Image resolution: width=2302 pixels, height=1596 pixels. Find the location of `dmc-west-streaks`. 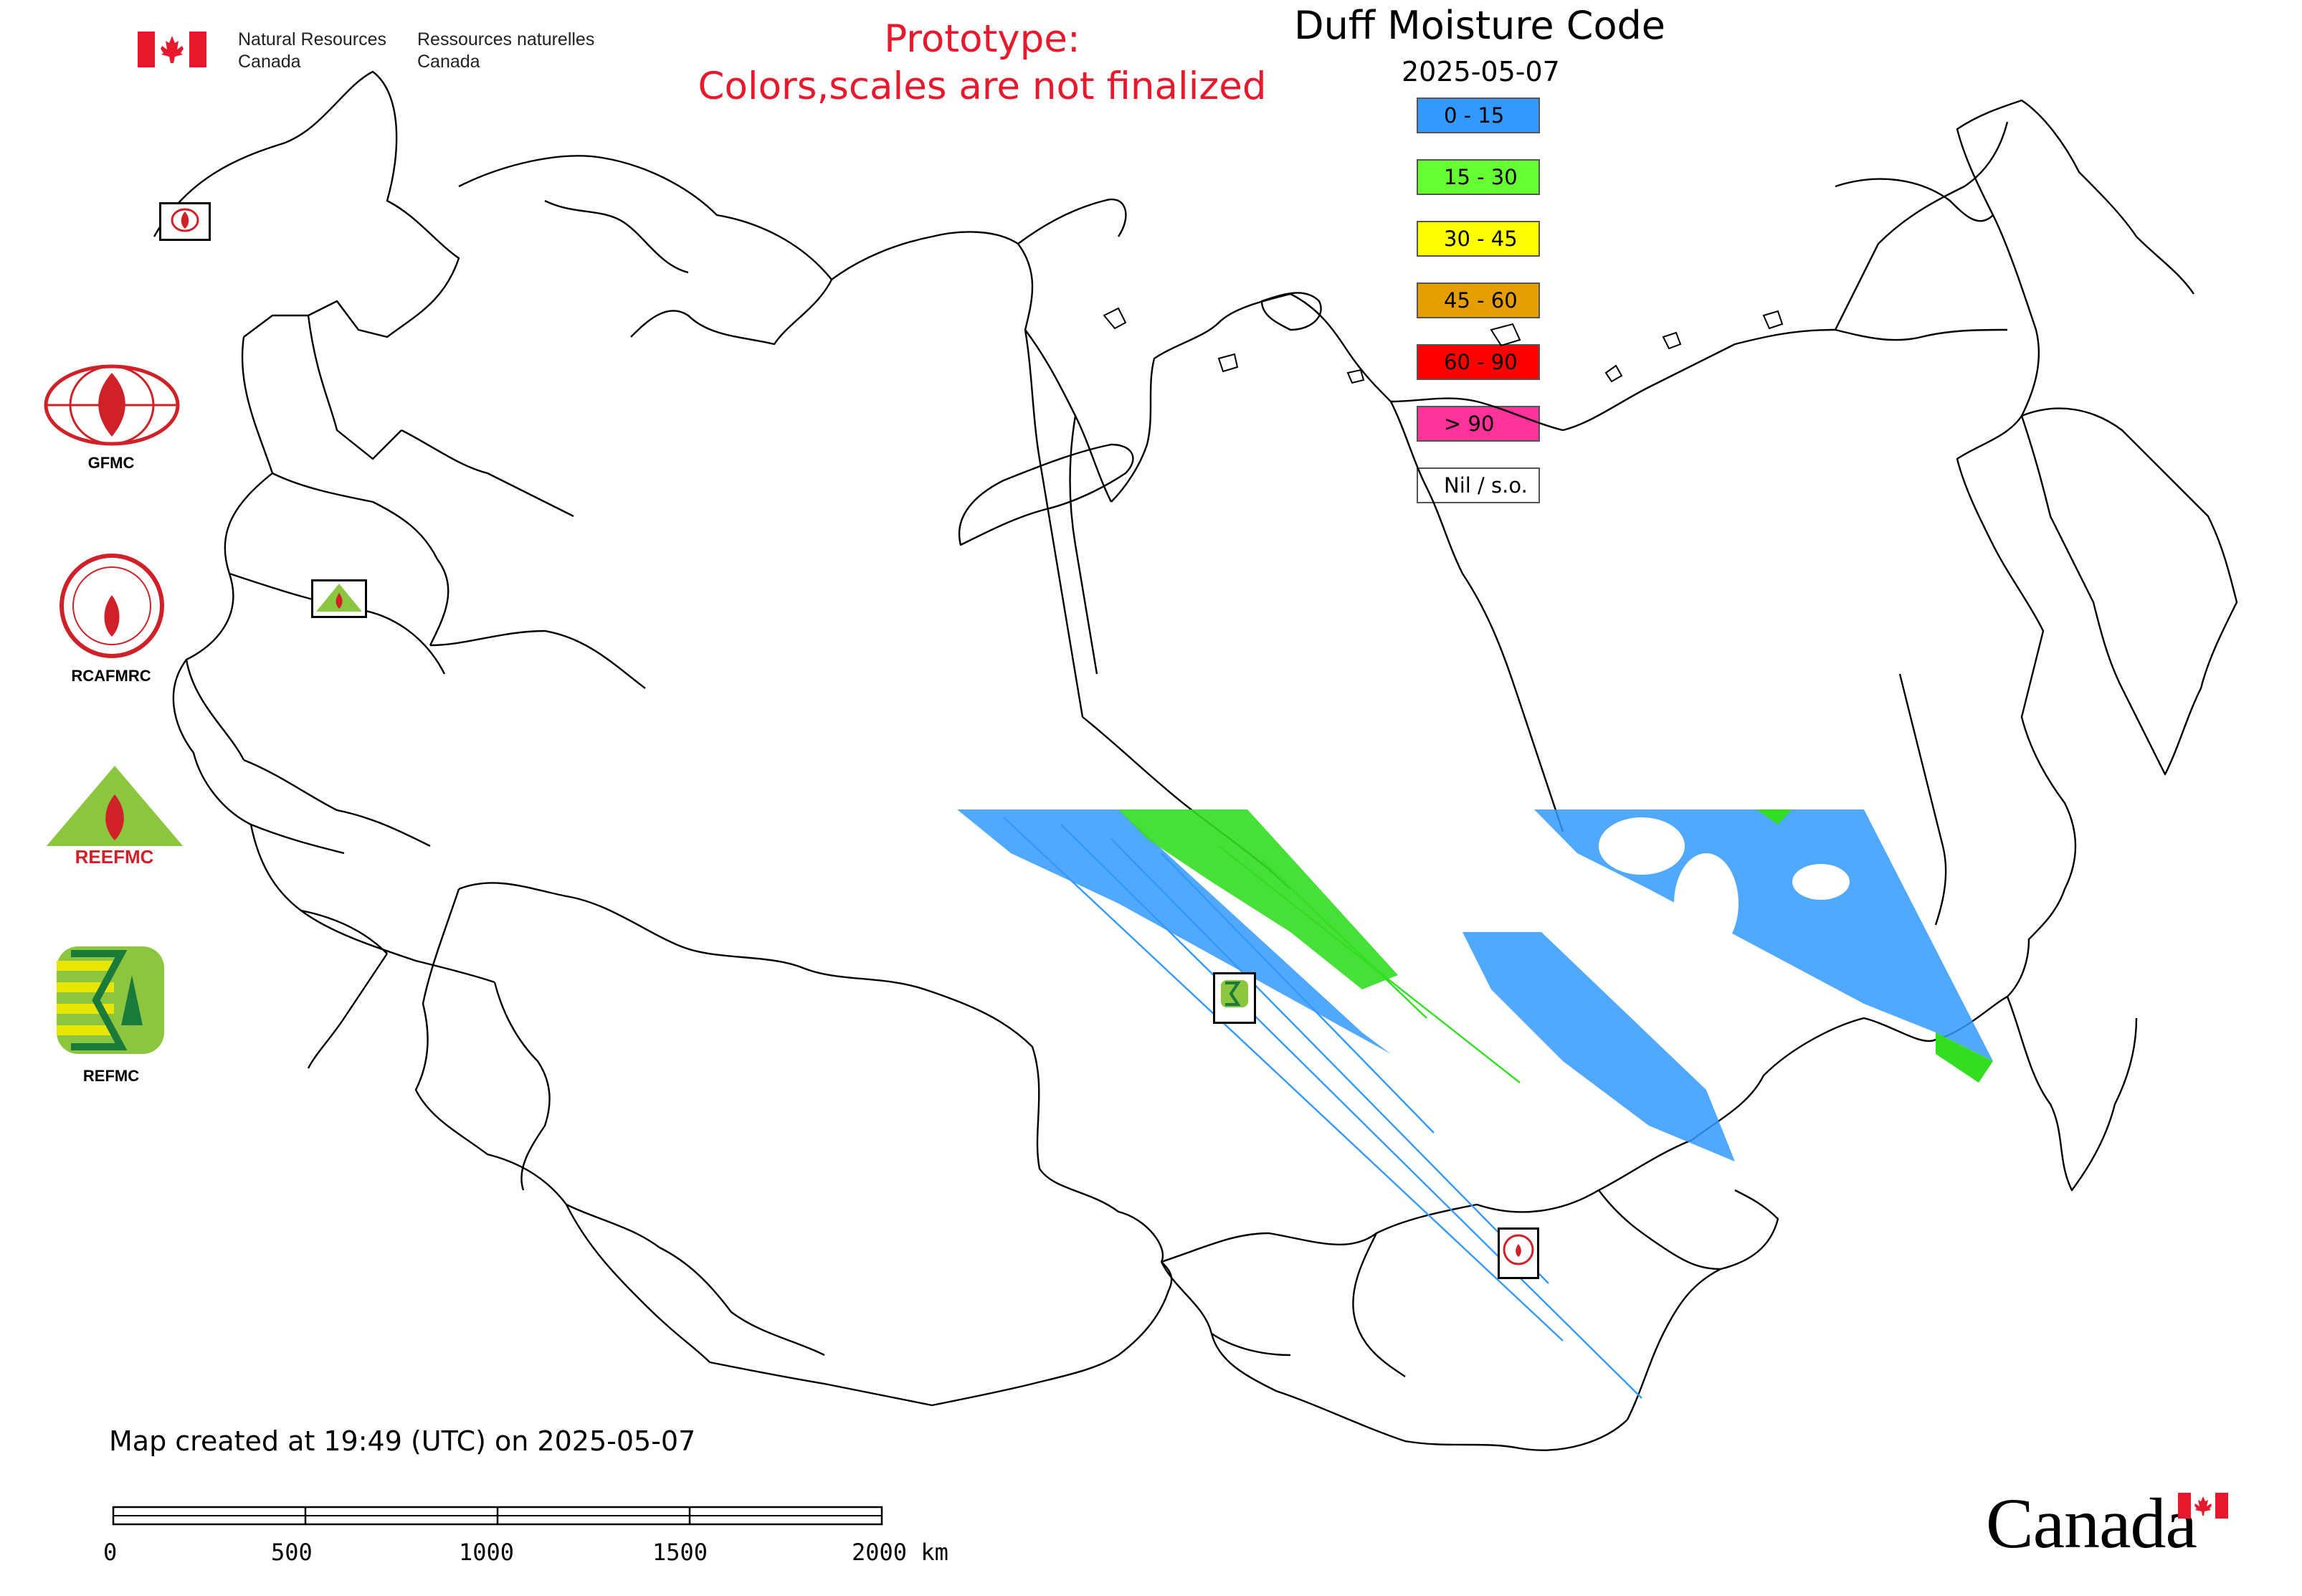

dmc-west-streaks is located at coordinates (1322, 1108).